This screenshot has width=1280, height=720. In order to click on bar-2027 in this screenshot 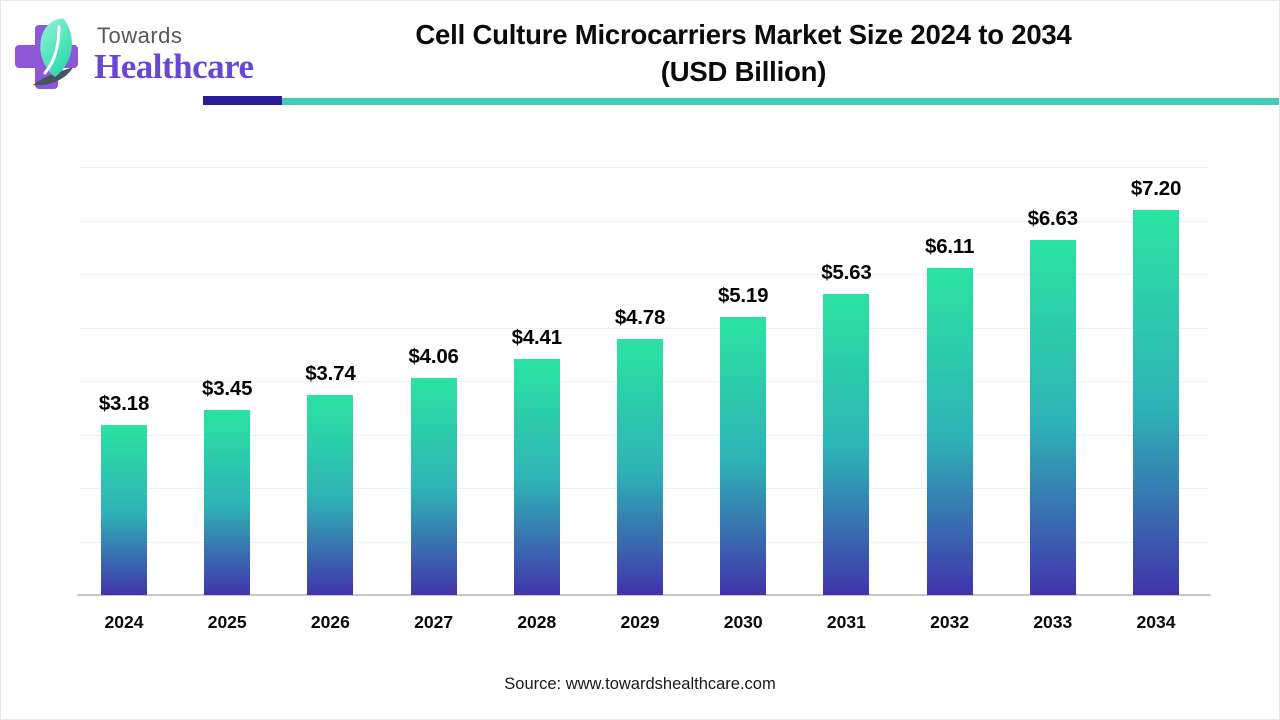, I will do `click(433, 486)`.